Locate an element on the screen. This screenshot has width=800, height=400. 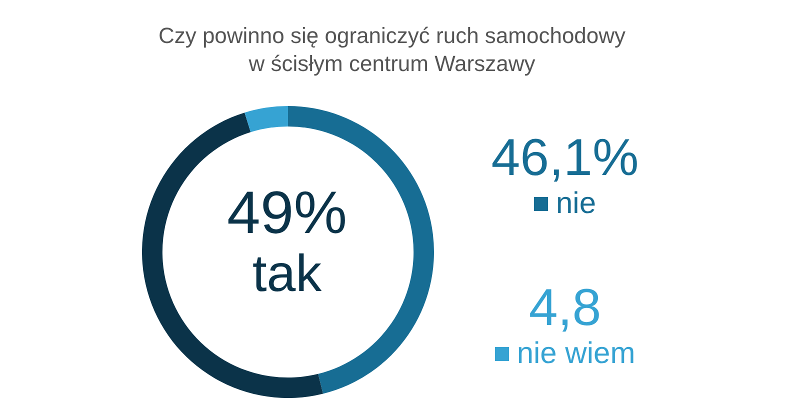
data-label: 46,1% is located at coordinates (565, 158).